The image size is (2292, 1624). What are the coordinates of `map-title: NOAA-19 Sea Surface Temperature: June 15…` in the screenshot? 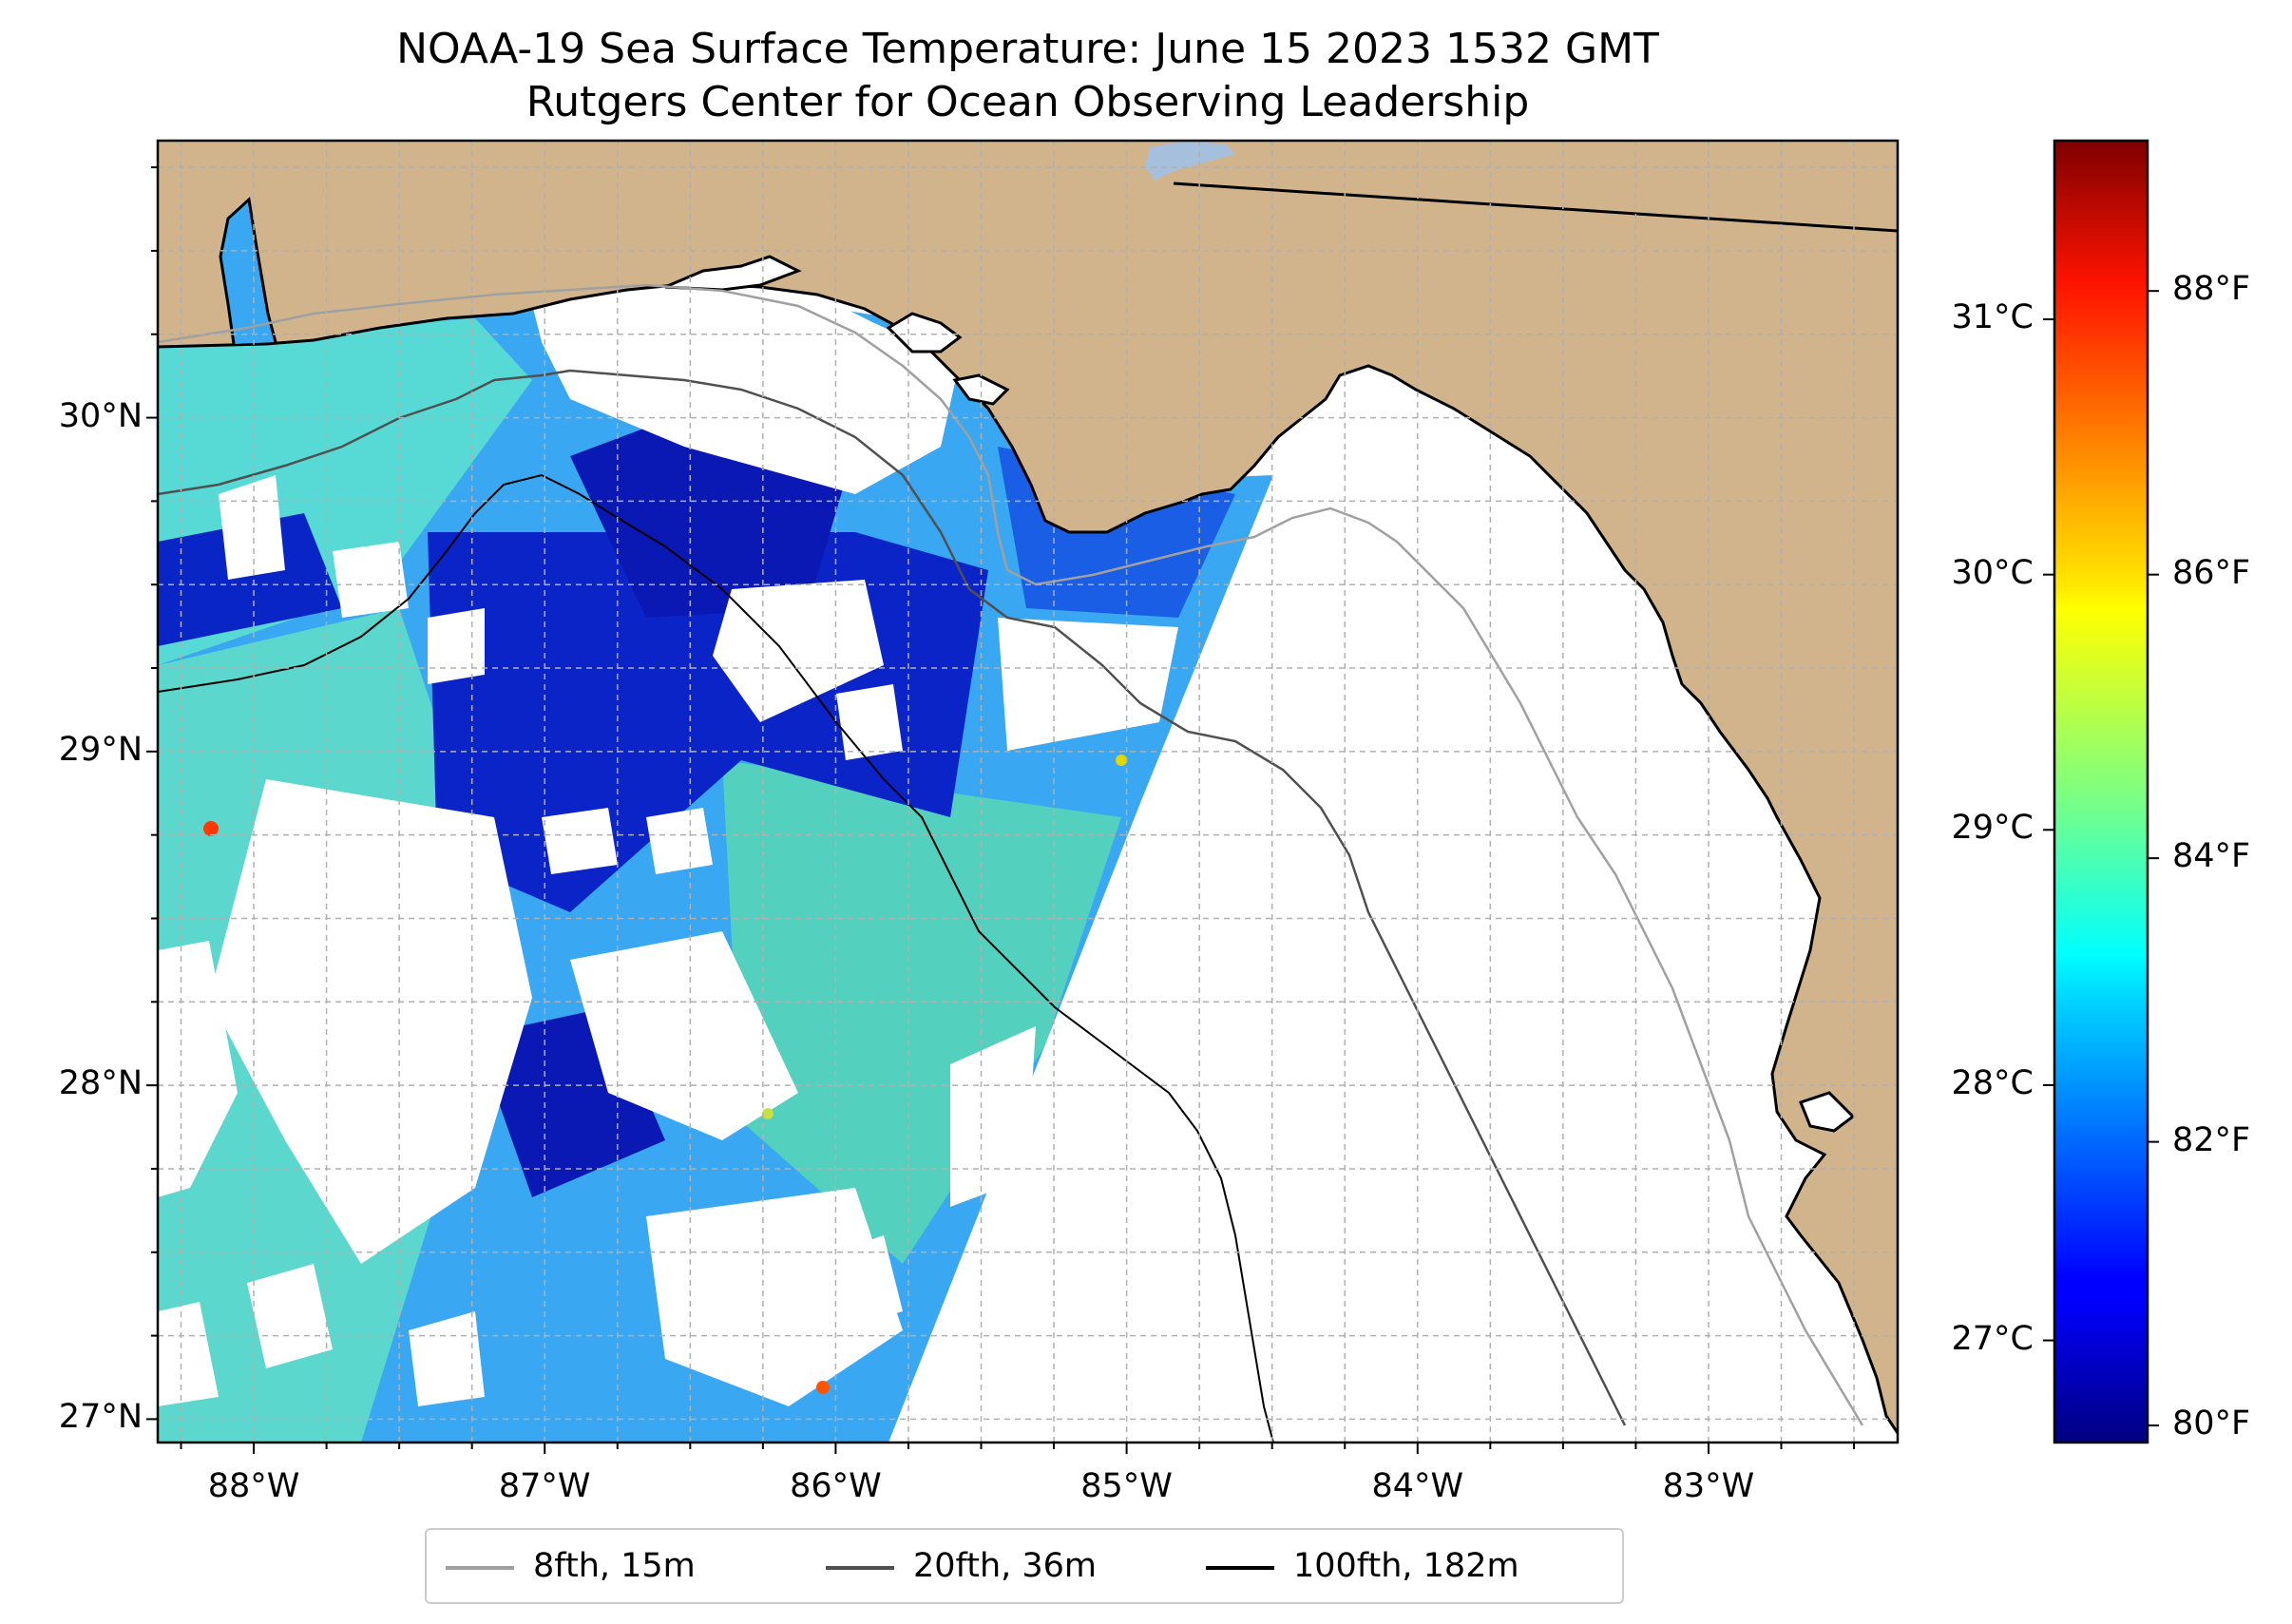 It's located at (1027, 49).